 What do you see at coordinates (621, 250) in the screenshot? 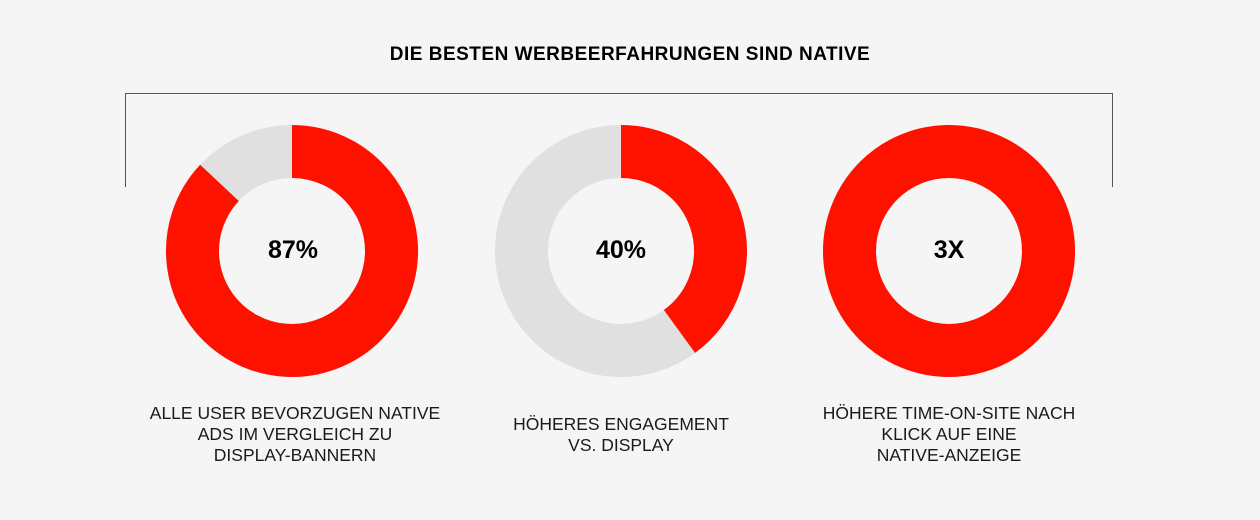
I see `donut-center-label-2: 40%` at bounding box center [621, 250].